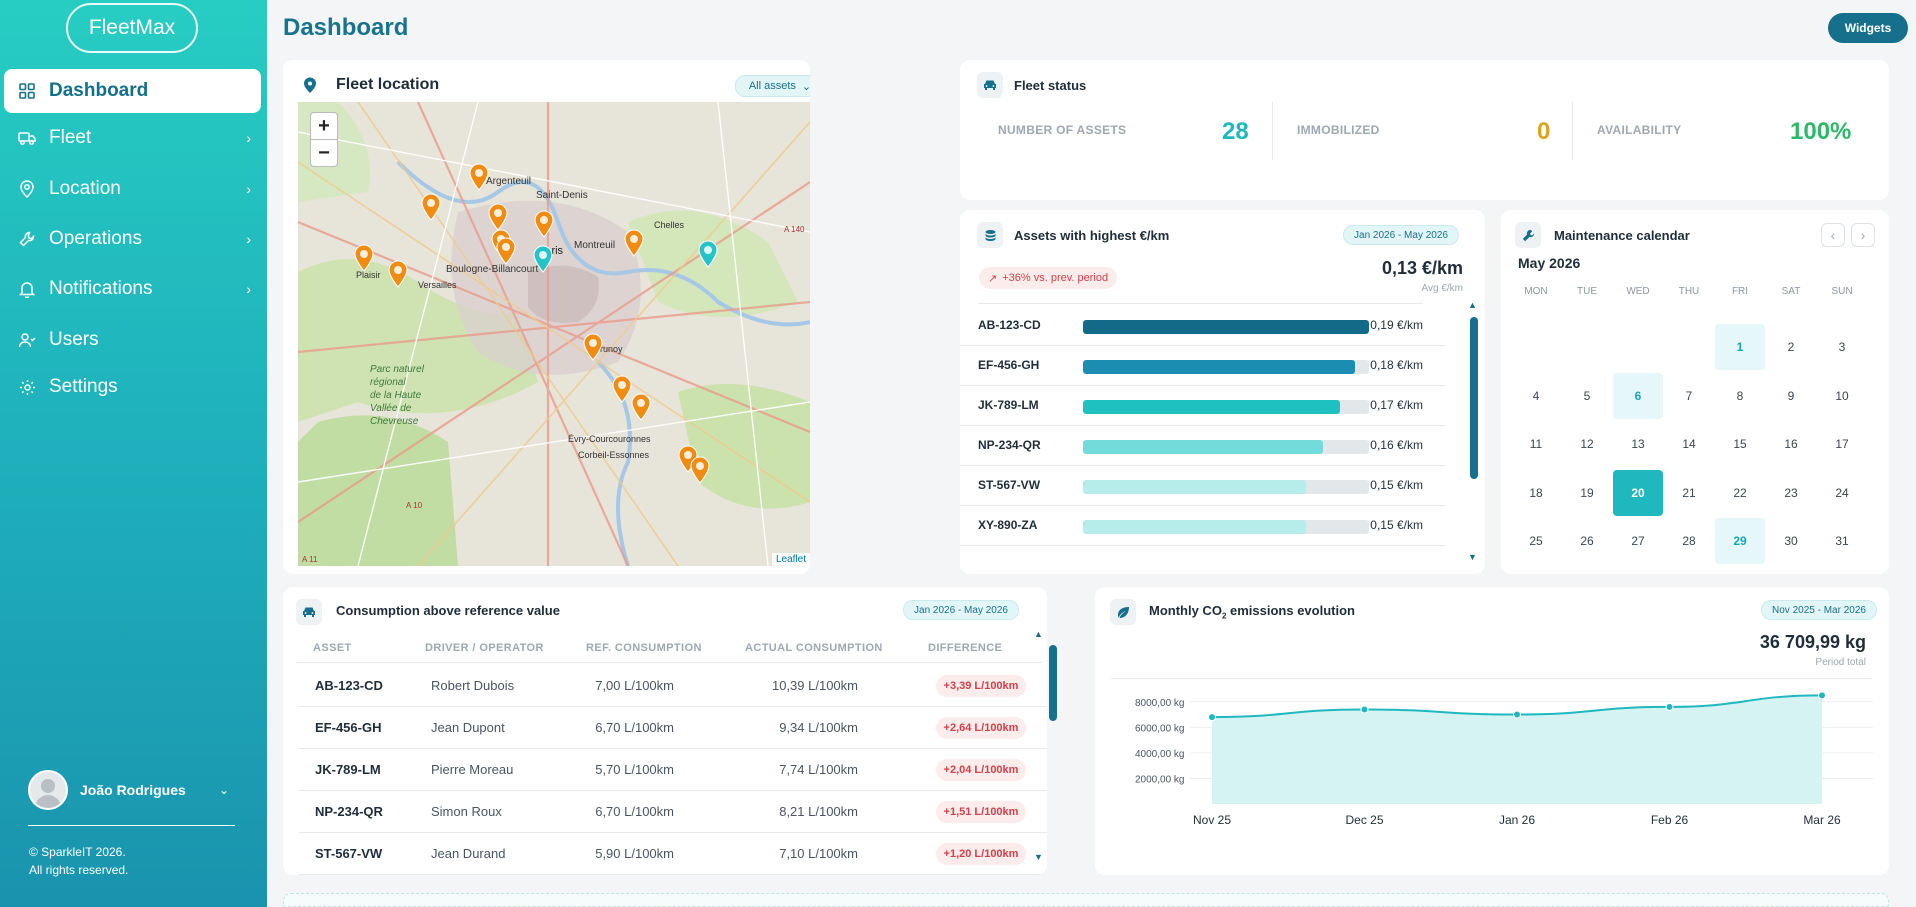 This screenshot has height=907, width=1916. What do you see at coordinates (132, 340) in the screenshot?
I see `sidebar-item-users: Users` at bounding box center [132, 340].